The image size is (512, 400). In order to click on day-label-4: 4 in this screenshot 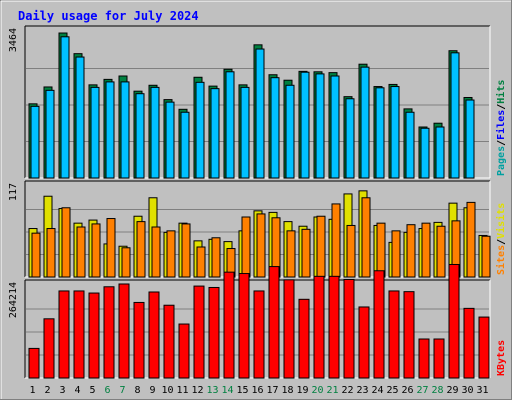, I will do `click(77, 390)`.